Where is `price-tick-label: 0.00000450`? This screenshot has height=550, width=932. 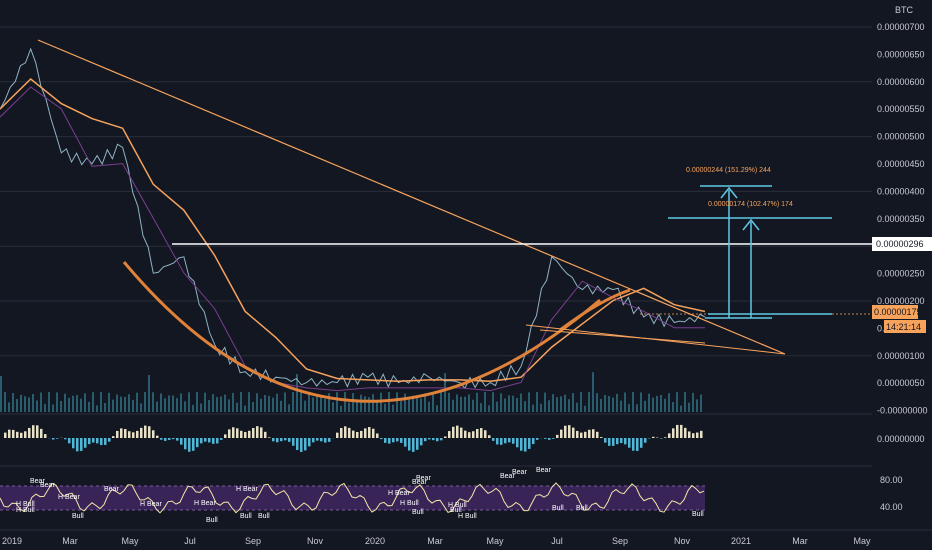 price-tick-label: 0.00000450 is located at coordinates (901, 164).